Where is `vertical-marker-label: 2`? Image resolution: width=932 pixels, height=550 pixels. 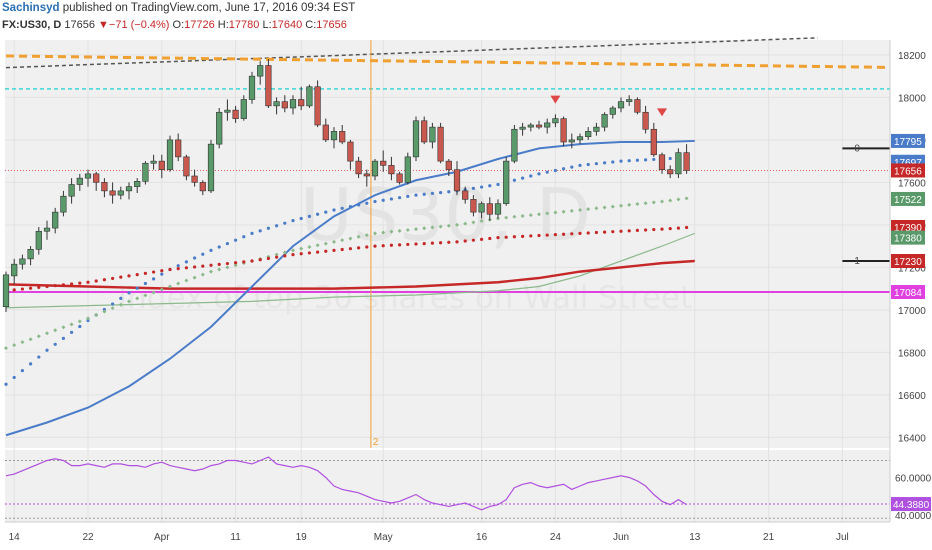 vertical-marker-label: 2 is located at coordinates (376, 442).